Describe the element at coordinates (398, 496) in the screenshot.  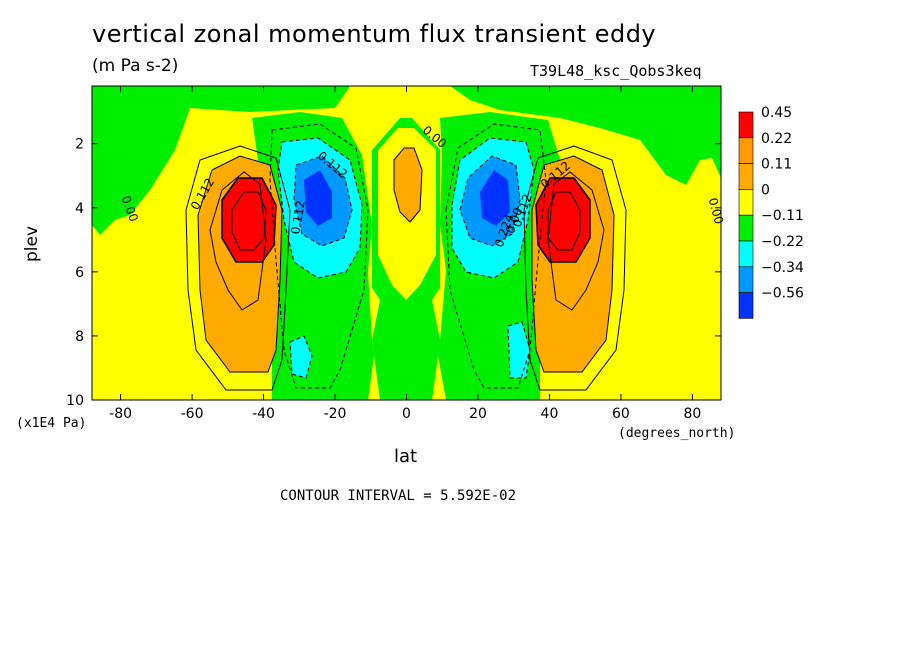
I see `contour-interval: CONTOUR INTERVAL = 5.592E-02` at that location.